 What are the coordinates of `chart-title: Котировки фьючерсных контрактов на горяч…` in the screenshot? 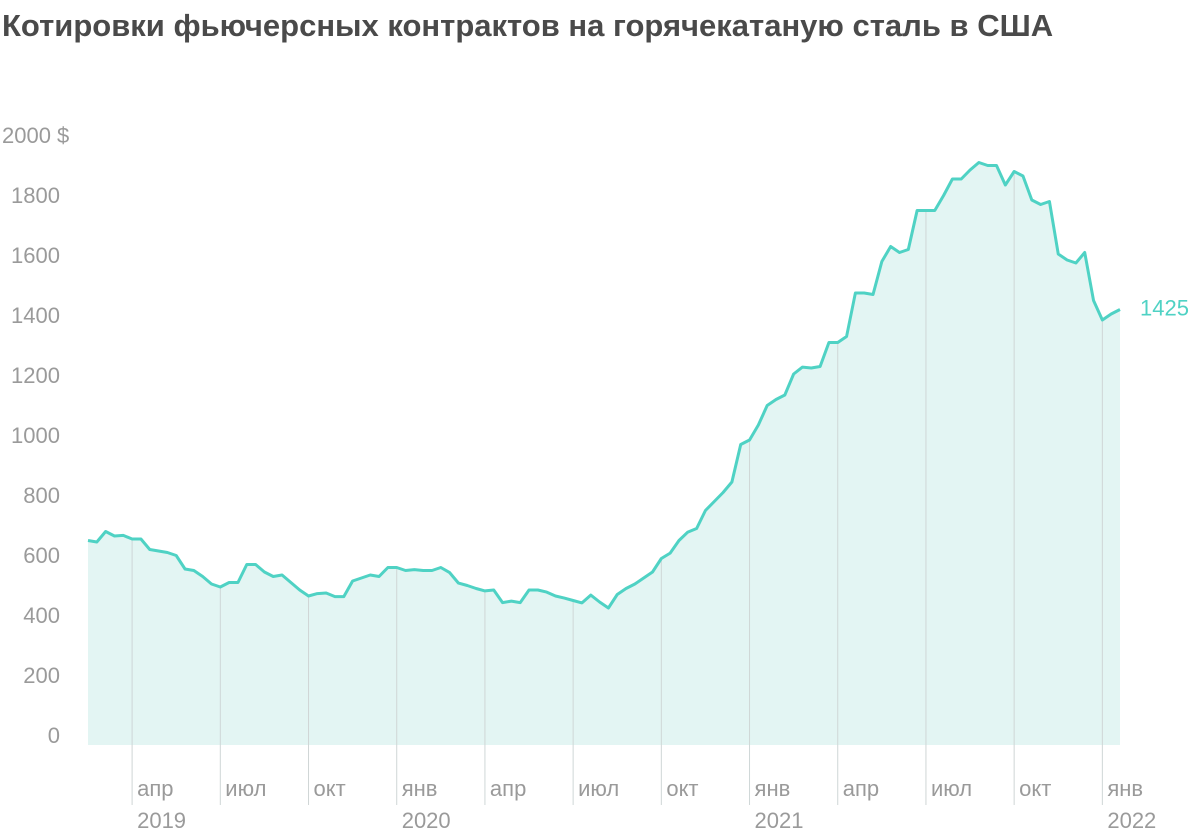 It's located at (528, 25).